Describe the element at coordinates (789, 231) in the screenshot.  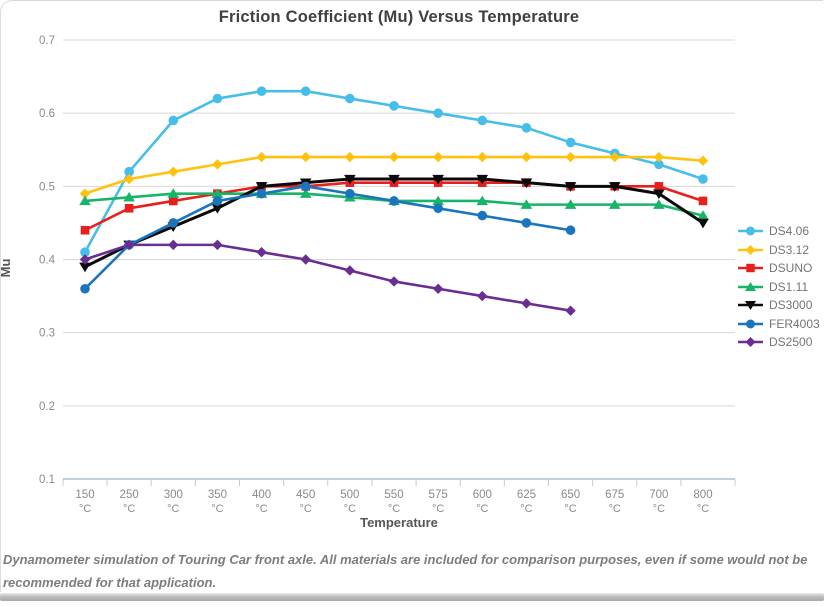
I see `legend-label: DS4.06` at that location.